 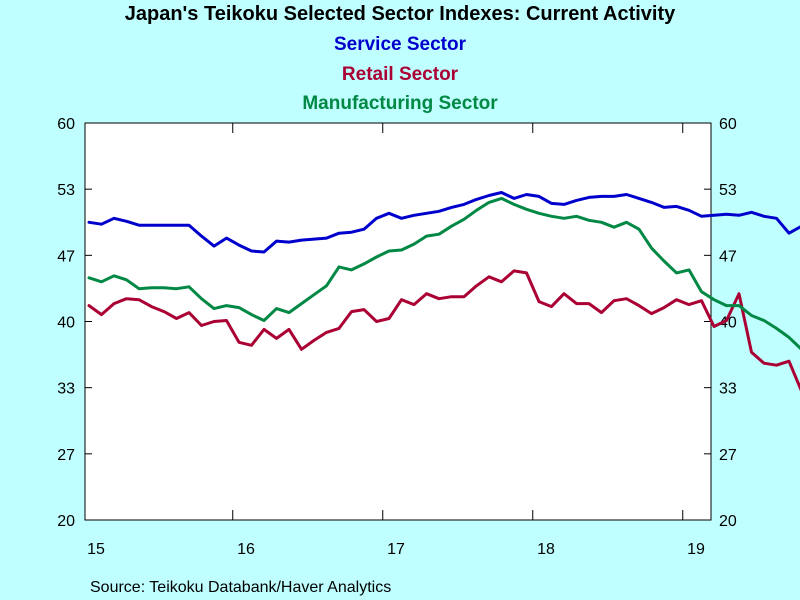 I want to click on y-tick-label-right: 60, so click(x=728, y=124).